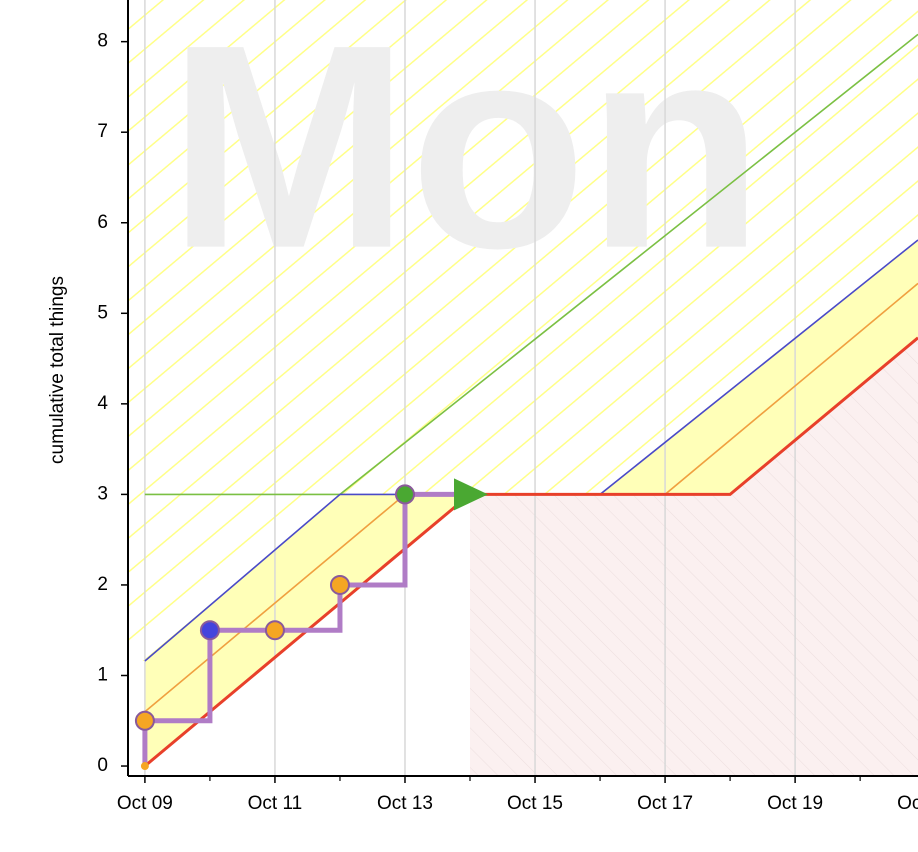  What do you see at coordinates (102, 131) in the screenshot?
I see `y-tick-label: 7` at bounding box center [102, 131].